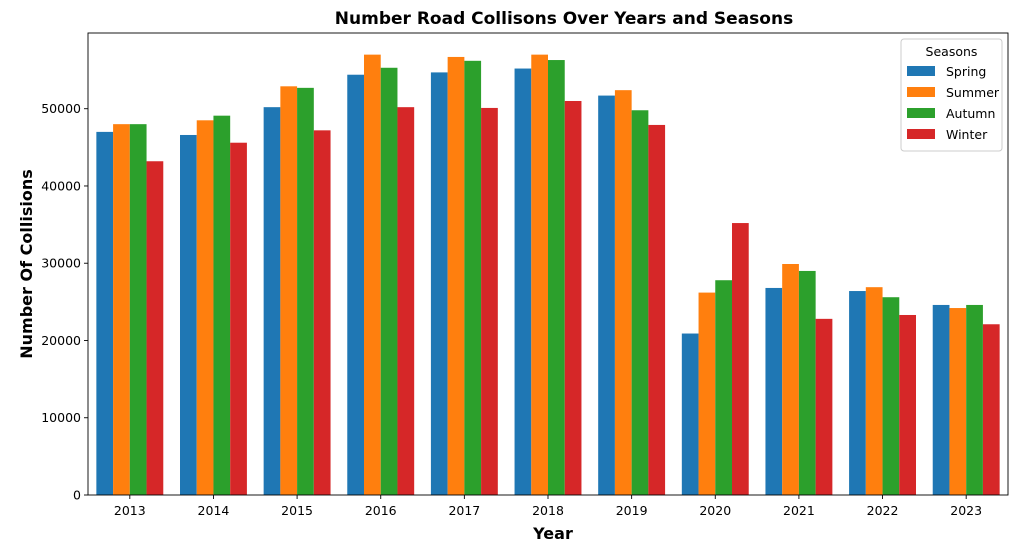 The width and height of the screenshot is (1027, 552). Describe the element at coordinates (305, 291) in the screenshot. I see `bar-autumn-2015` at that location.